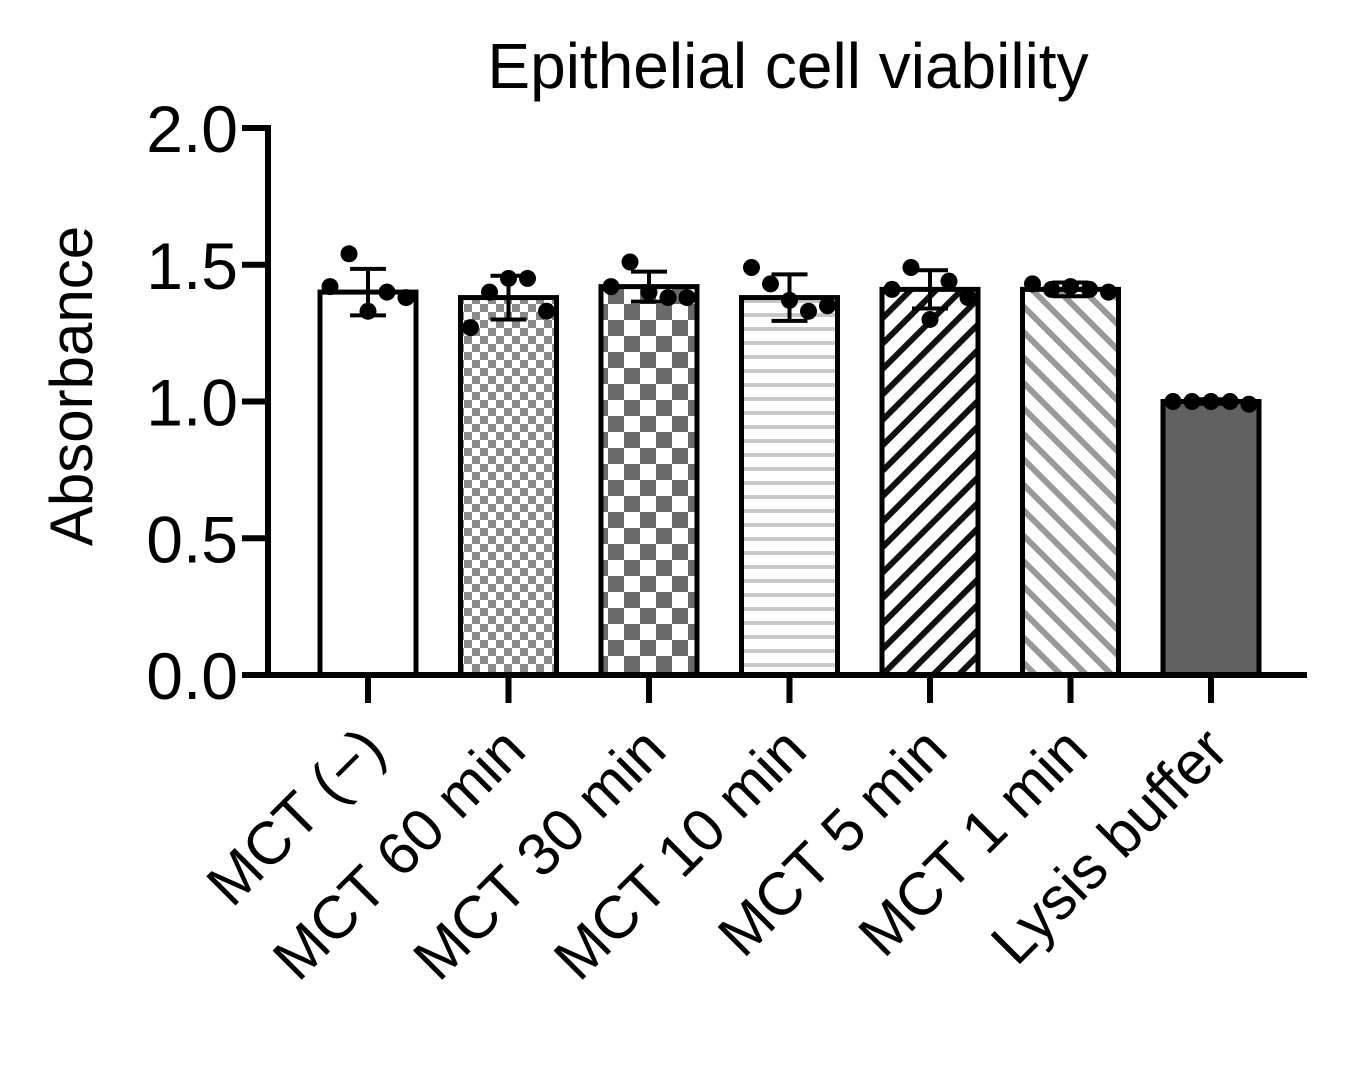 This screenshot has width=1349, height=1083. What do you see at coordinates (192, 129) in the screenshot?
I see `y-tick-label-4: 2.0` at bounding box center [192, 129].